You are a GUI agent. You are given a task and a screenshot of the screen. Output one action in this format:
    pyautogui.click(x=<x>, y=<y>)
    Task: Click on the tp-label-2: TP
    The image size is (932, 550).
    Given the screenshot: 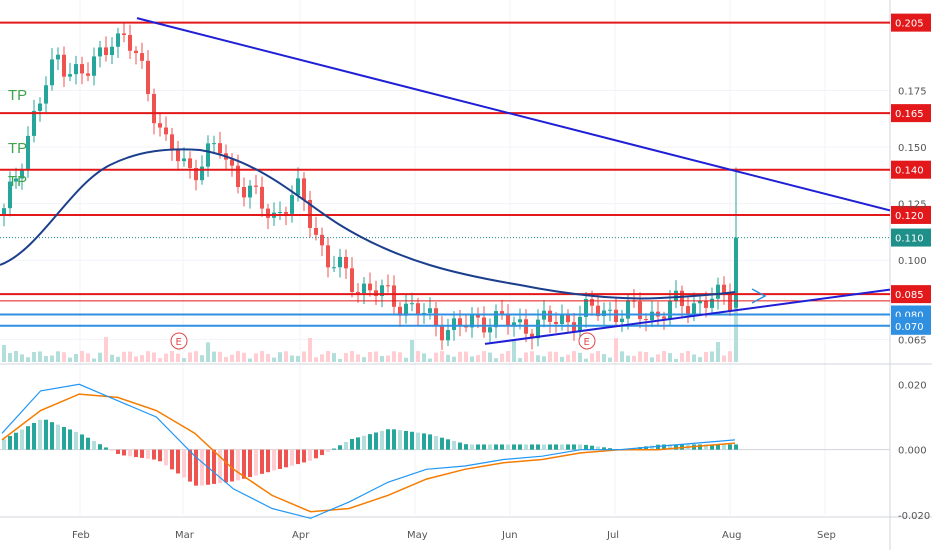 What is the action you would take?
    pyautogui.click(x=17, y=181)
    